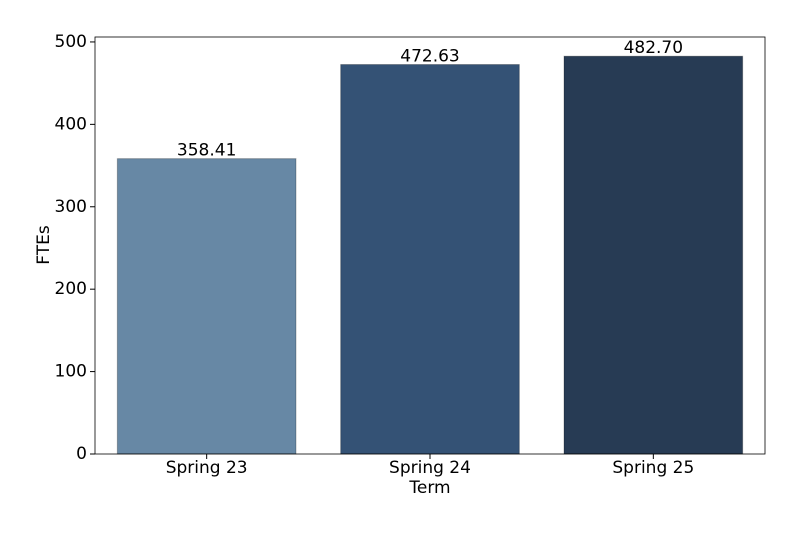 This screenshot has width=800, height=533. I want to click on bar, so click(206, 306).